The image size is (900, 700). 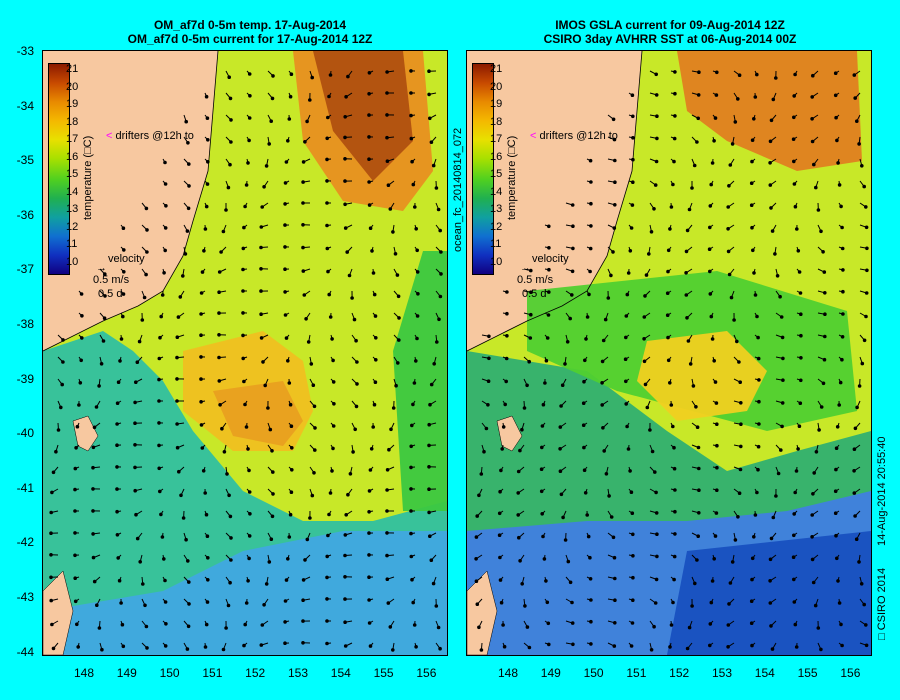 What do you see at coordinates (25, 433) in the screenshot?
I see `latitude-label: -40` at bounding box center [25, 433].